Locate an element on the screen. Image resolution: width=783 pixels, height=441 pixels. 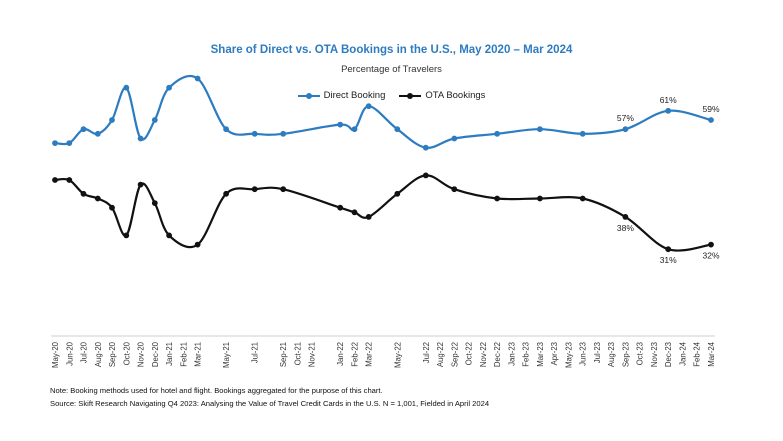
x-tick-label: Nov-23 is located at coordinates (654, 354).